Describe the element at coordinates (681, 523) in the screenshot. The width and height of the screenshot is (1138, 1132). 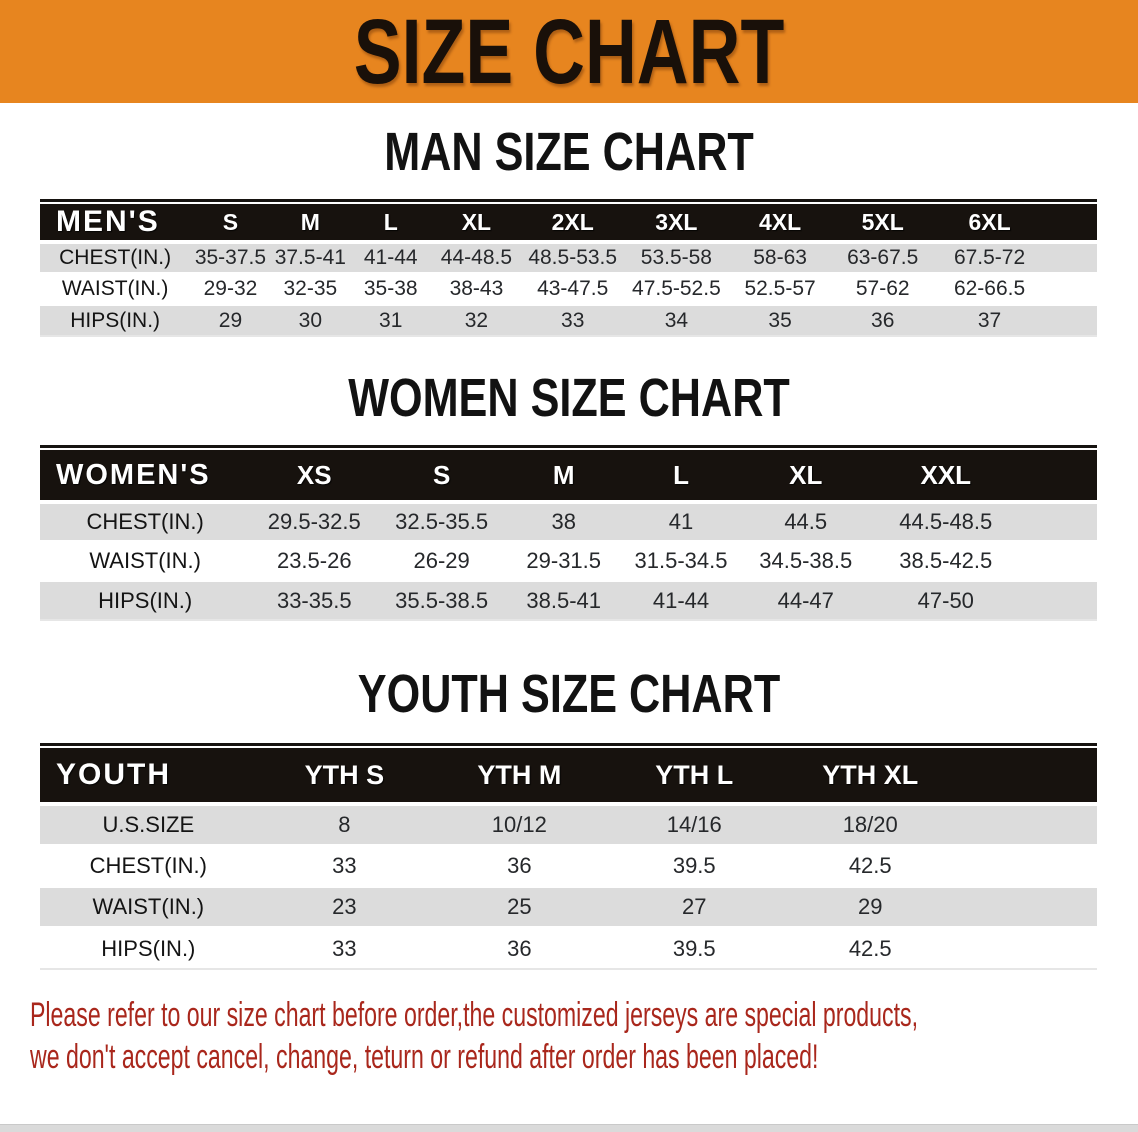
I see `size-value: 41` at that location.